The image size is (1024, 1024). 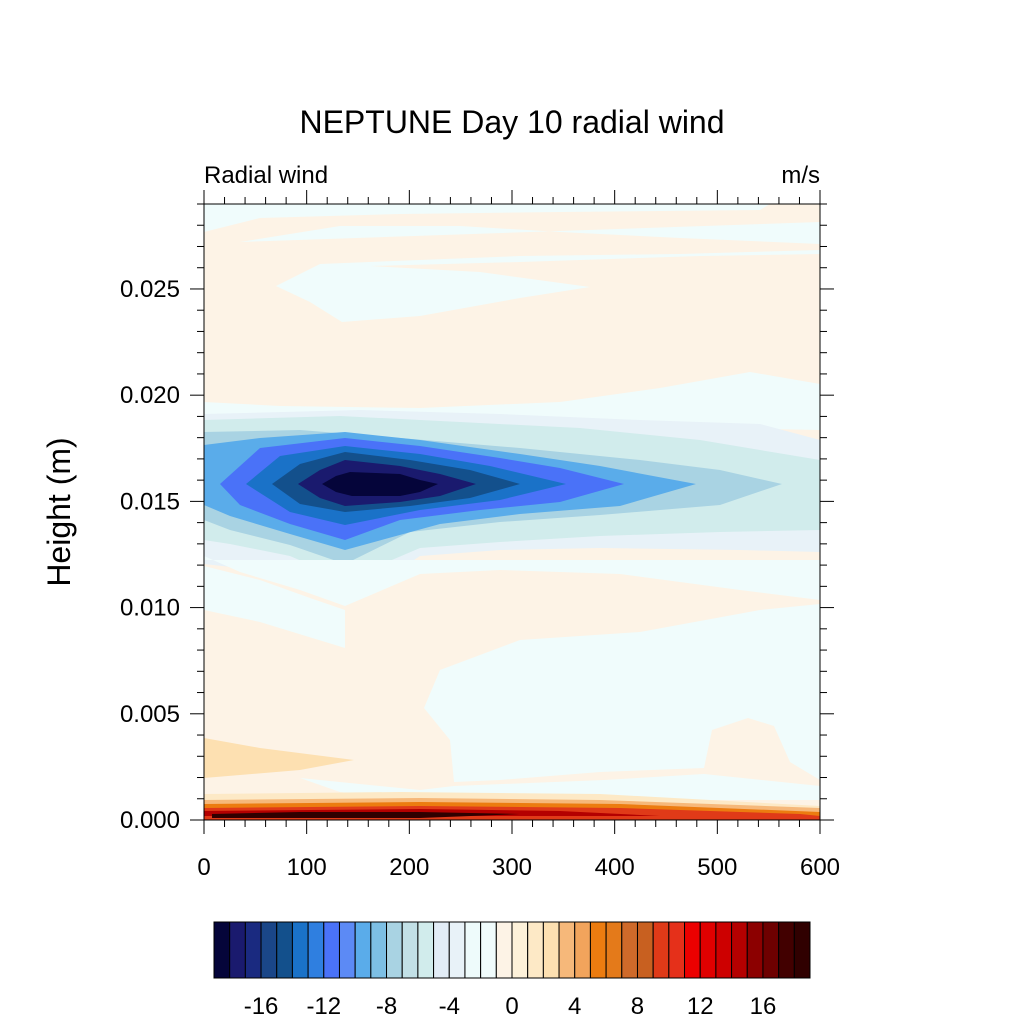 What do you see at coordinates (150, 289) in the screenshot?
I see `y-tick-label: 0.025` at bounding box center [150, 289].